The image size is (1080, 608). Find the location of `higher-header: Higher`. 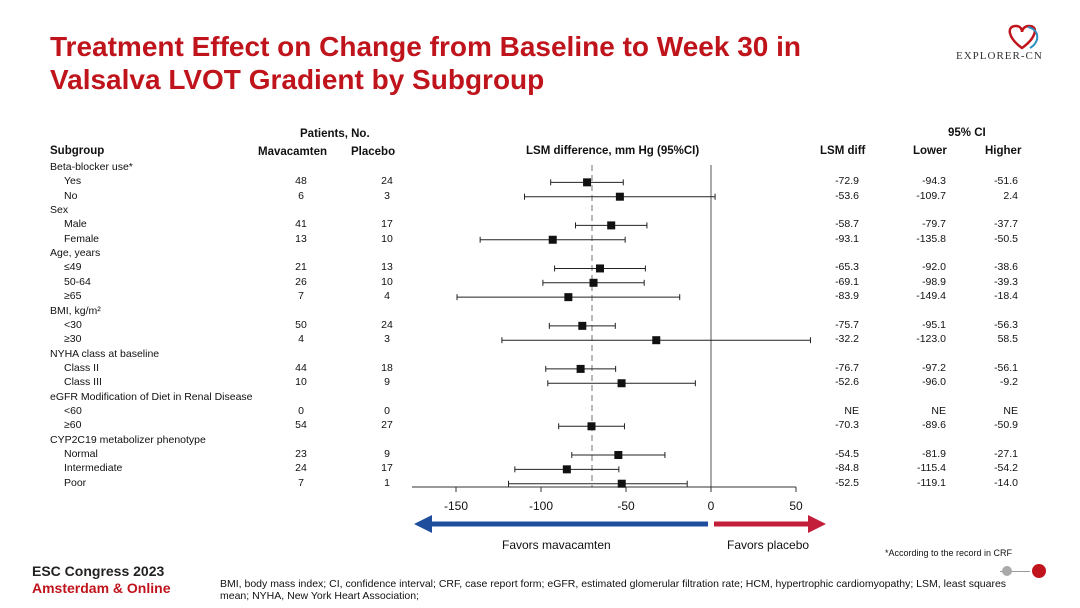

higher-header: Higher is located at coordinates (1003, 151).